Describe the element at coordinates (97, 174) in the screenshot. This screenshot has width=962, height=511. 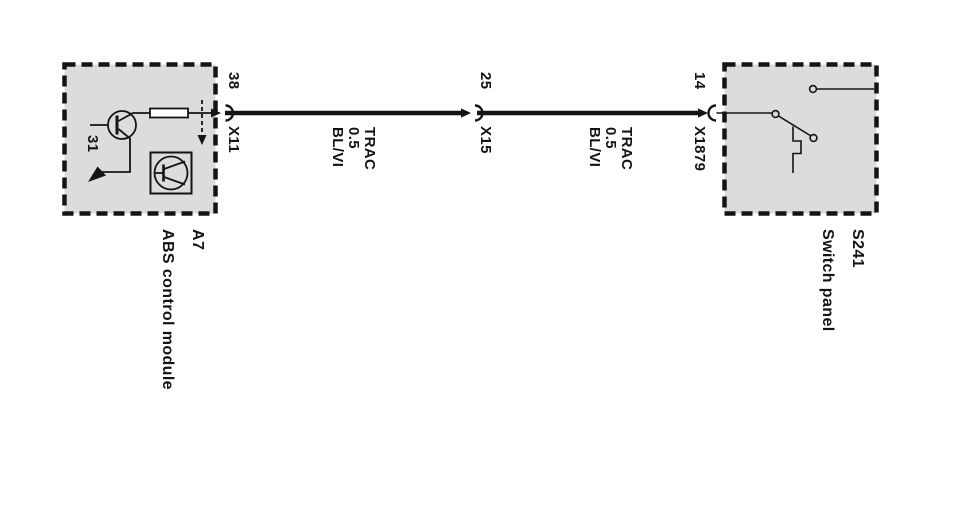
I see `ground-arrow-icon` at that location.